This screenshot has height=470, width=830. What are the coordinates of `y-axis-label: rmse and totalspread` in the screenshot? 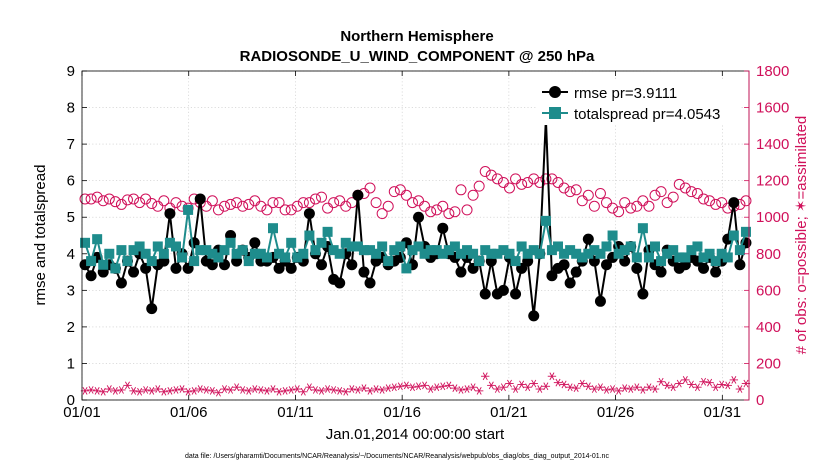 It's located at (40, 235).